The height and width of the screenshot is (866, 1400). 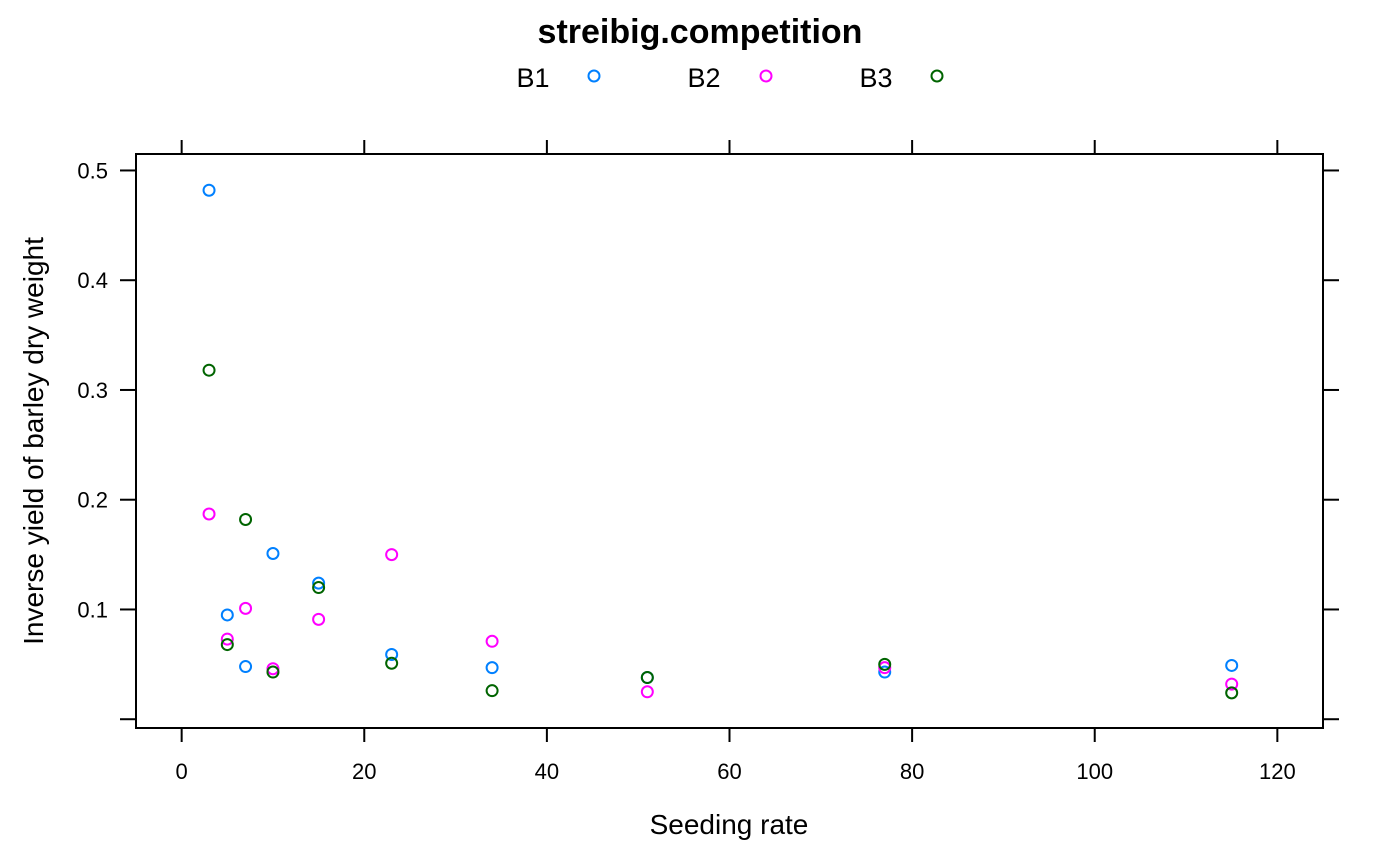 What do you see at coordinates (547, 771) in the screenshot?
I see `x-tick-label: 40` at bounding box center [547, 771].